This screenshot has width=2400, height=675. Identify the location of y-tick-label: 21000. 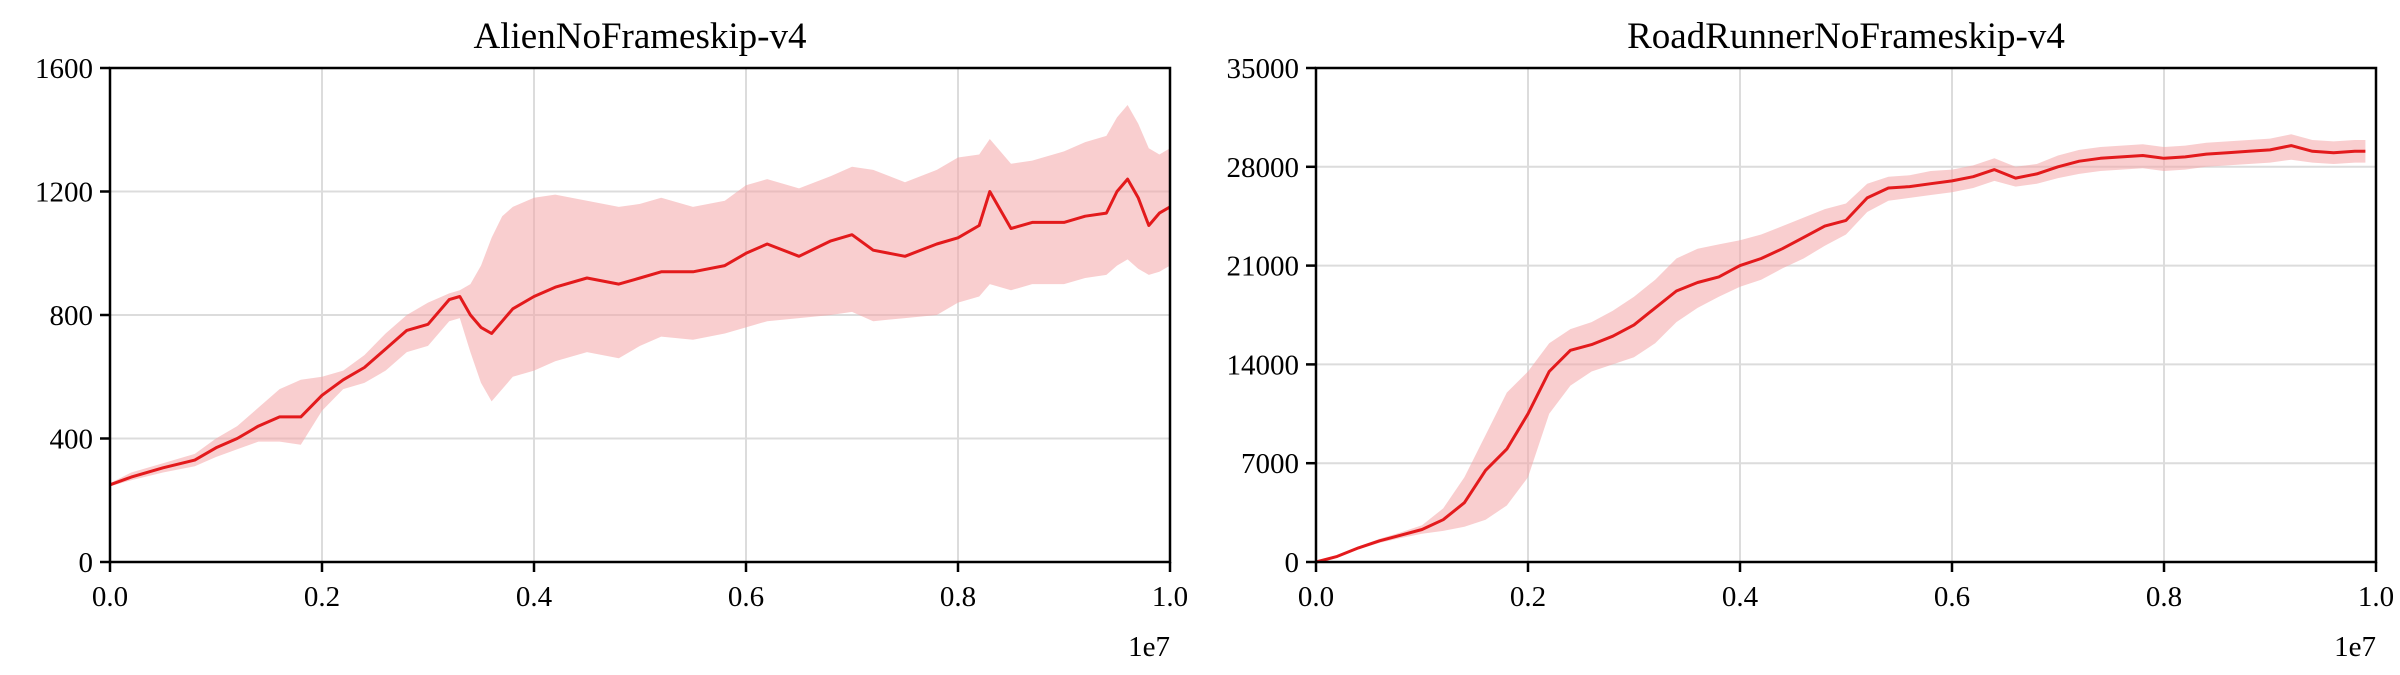
(1263, 267).